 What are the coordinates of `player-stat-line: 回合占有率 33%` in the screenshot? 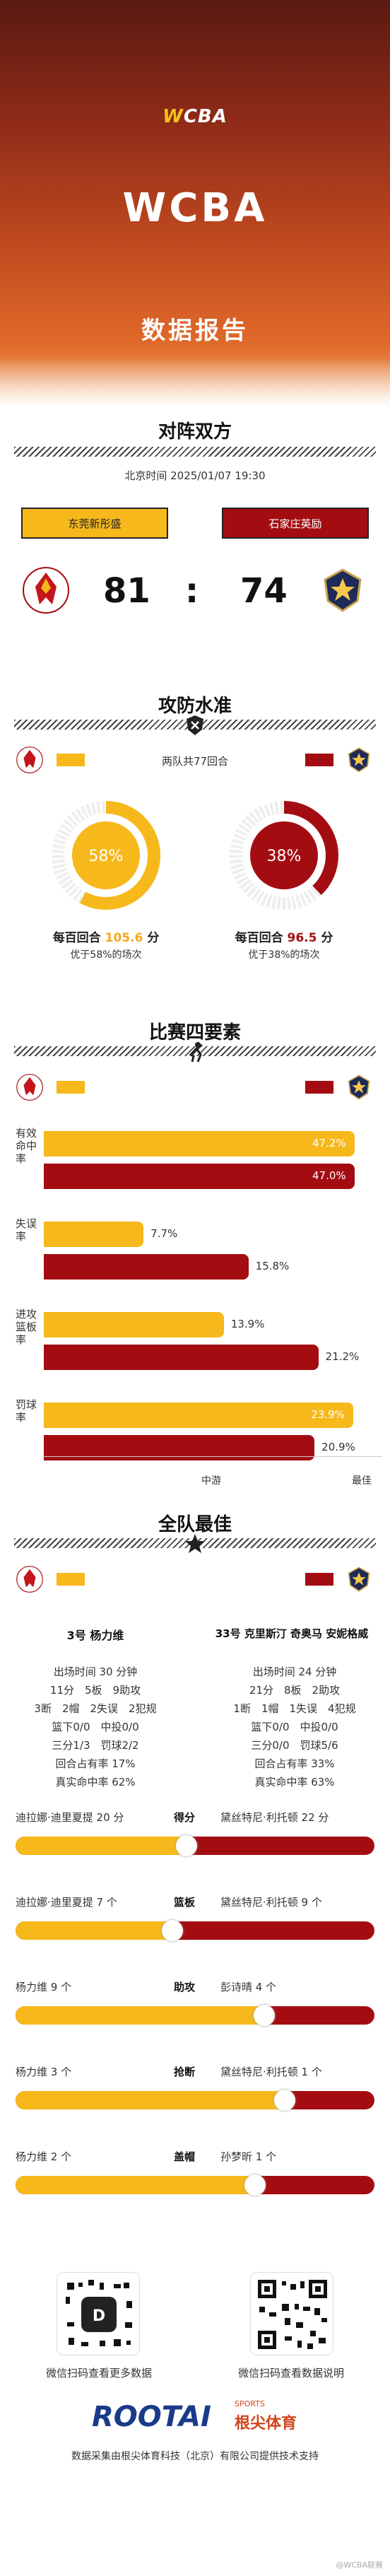 It's located at (294, 1764).